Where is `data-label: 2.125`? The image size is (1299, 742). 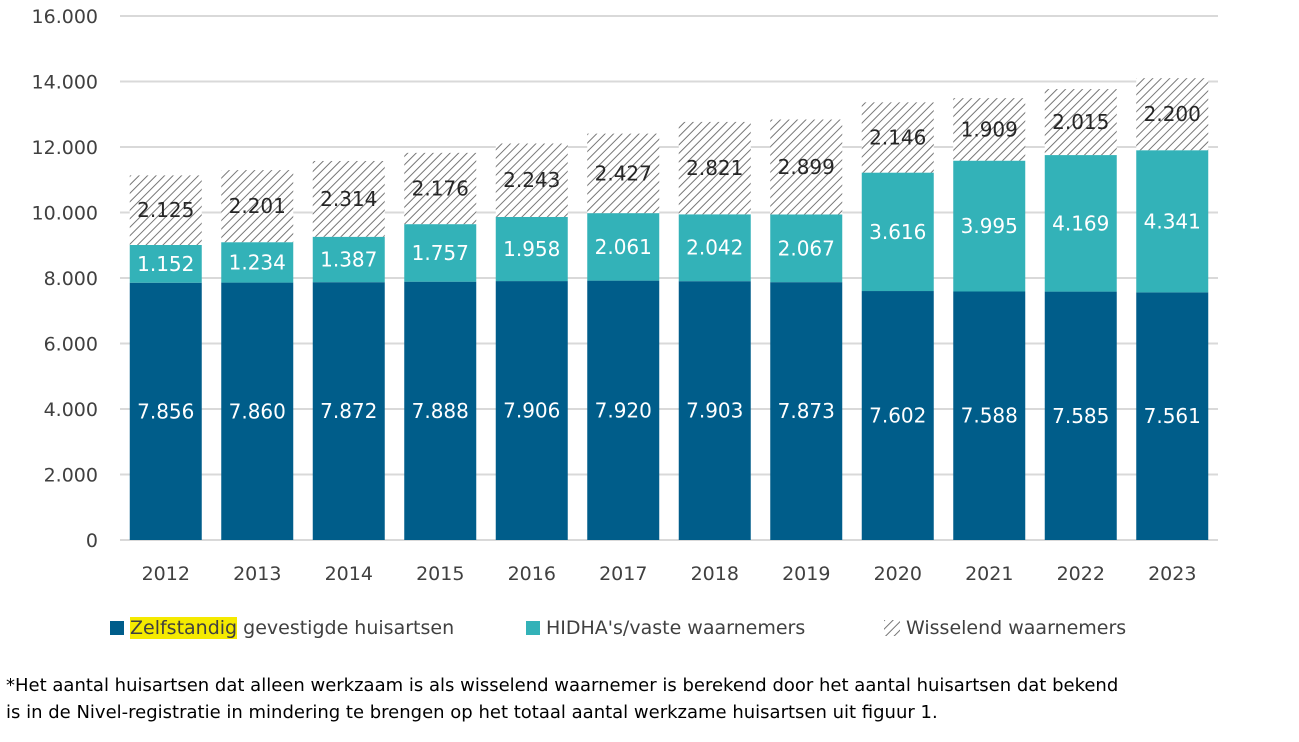 data-label: 2.125 is located at coordinates (165, 210).